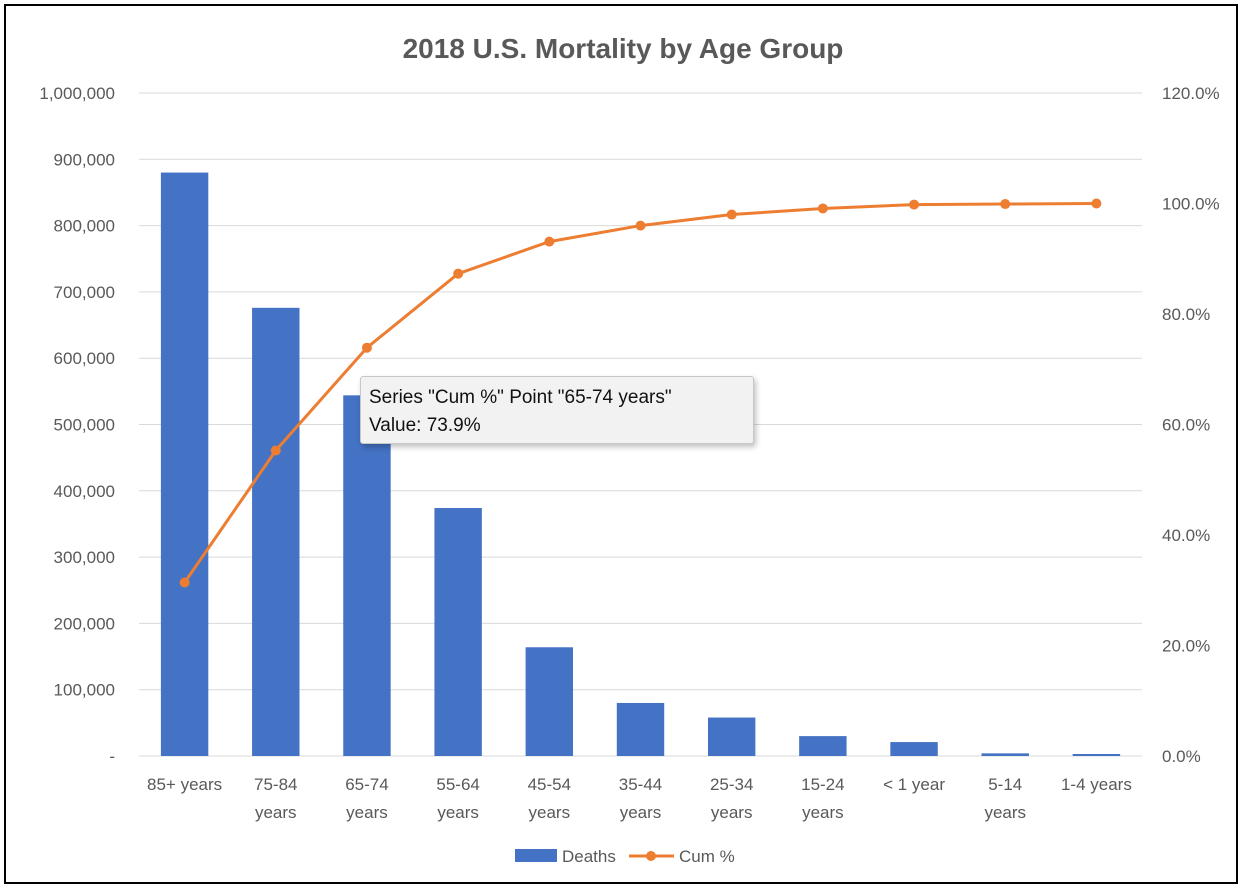 This screenshot has height=892, width=1244. I want to click on y-tick-label: -, so click(112, 756).